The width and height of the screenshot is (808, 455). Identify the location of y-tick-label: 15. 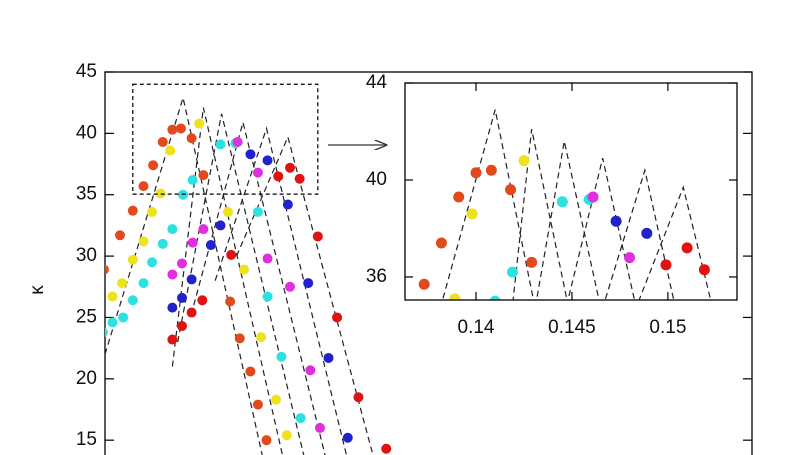
(86, 439).